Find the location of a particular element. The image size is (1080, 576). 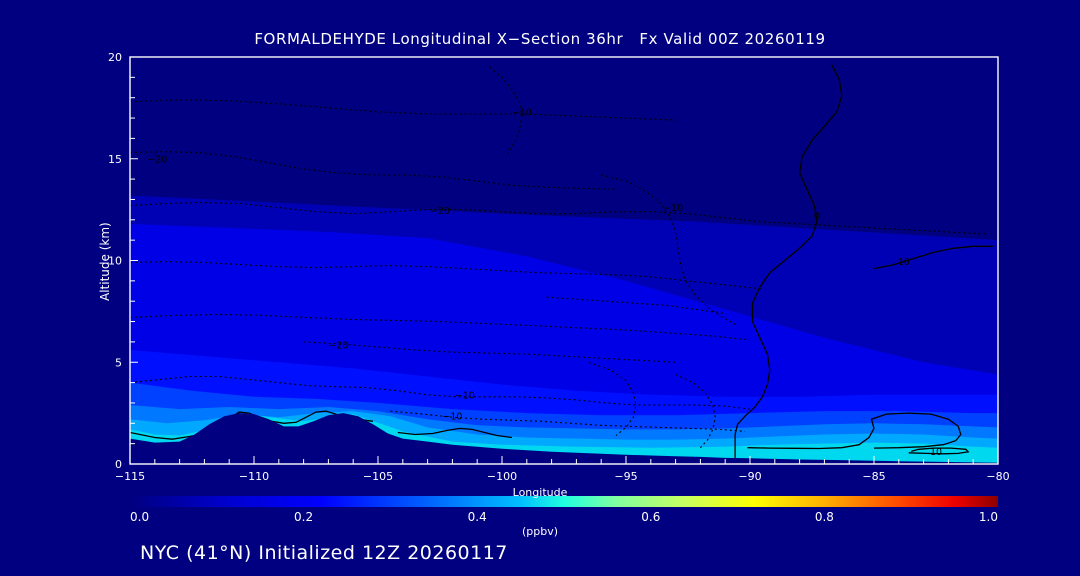

y-tick-label: 0 is located at coordinates (118, 464).